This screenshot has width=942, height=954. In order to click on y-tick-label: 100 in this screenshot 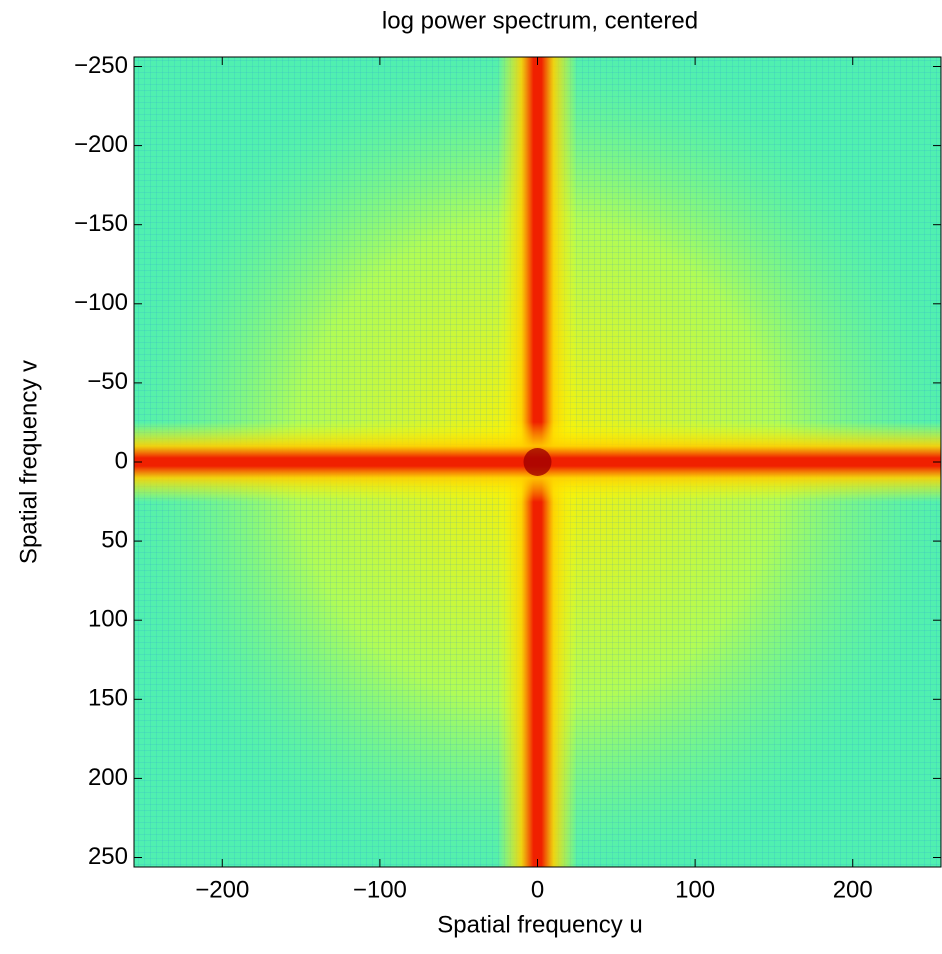, I will do `click(108, 619)`.